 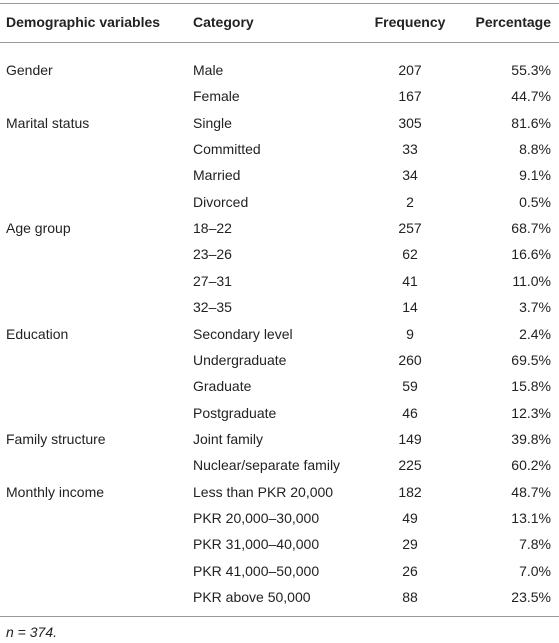 What do you see at coordinates (222, 386) in the screenshot?
I see `category: Graduate` at bounding box center [222, 386].